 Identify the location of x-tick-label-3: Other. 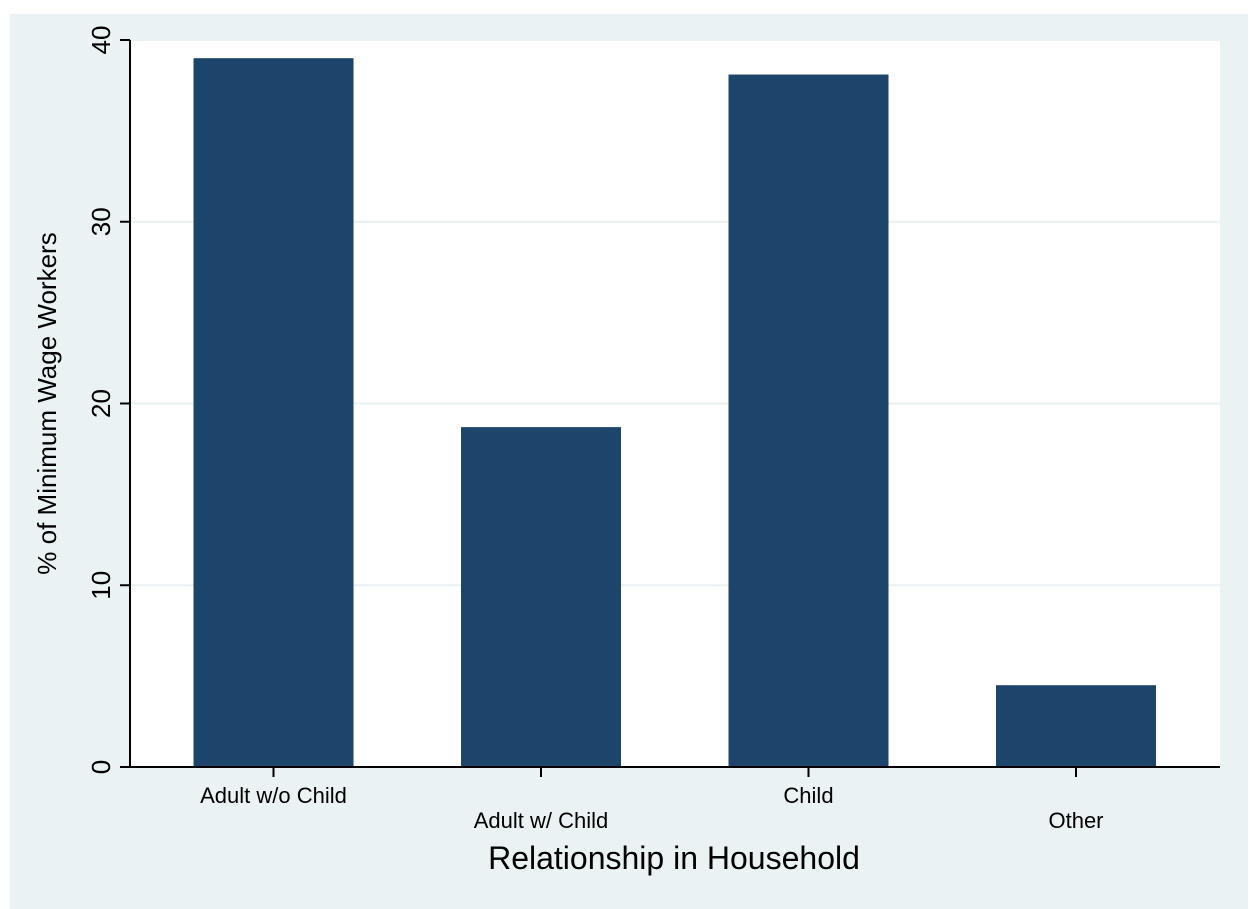
(1075, 820).